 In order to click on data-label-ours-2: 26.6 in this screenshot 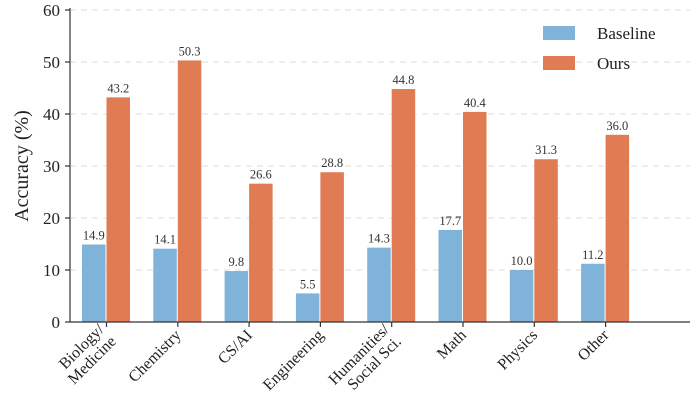, I will do `click(261, 175)`.